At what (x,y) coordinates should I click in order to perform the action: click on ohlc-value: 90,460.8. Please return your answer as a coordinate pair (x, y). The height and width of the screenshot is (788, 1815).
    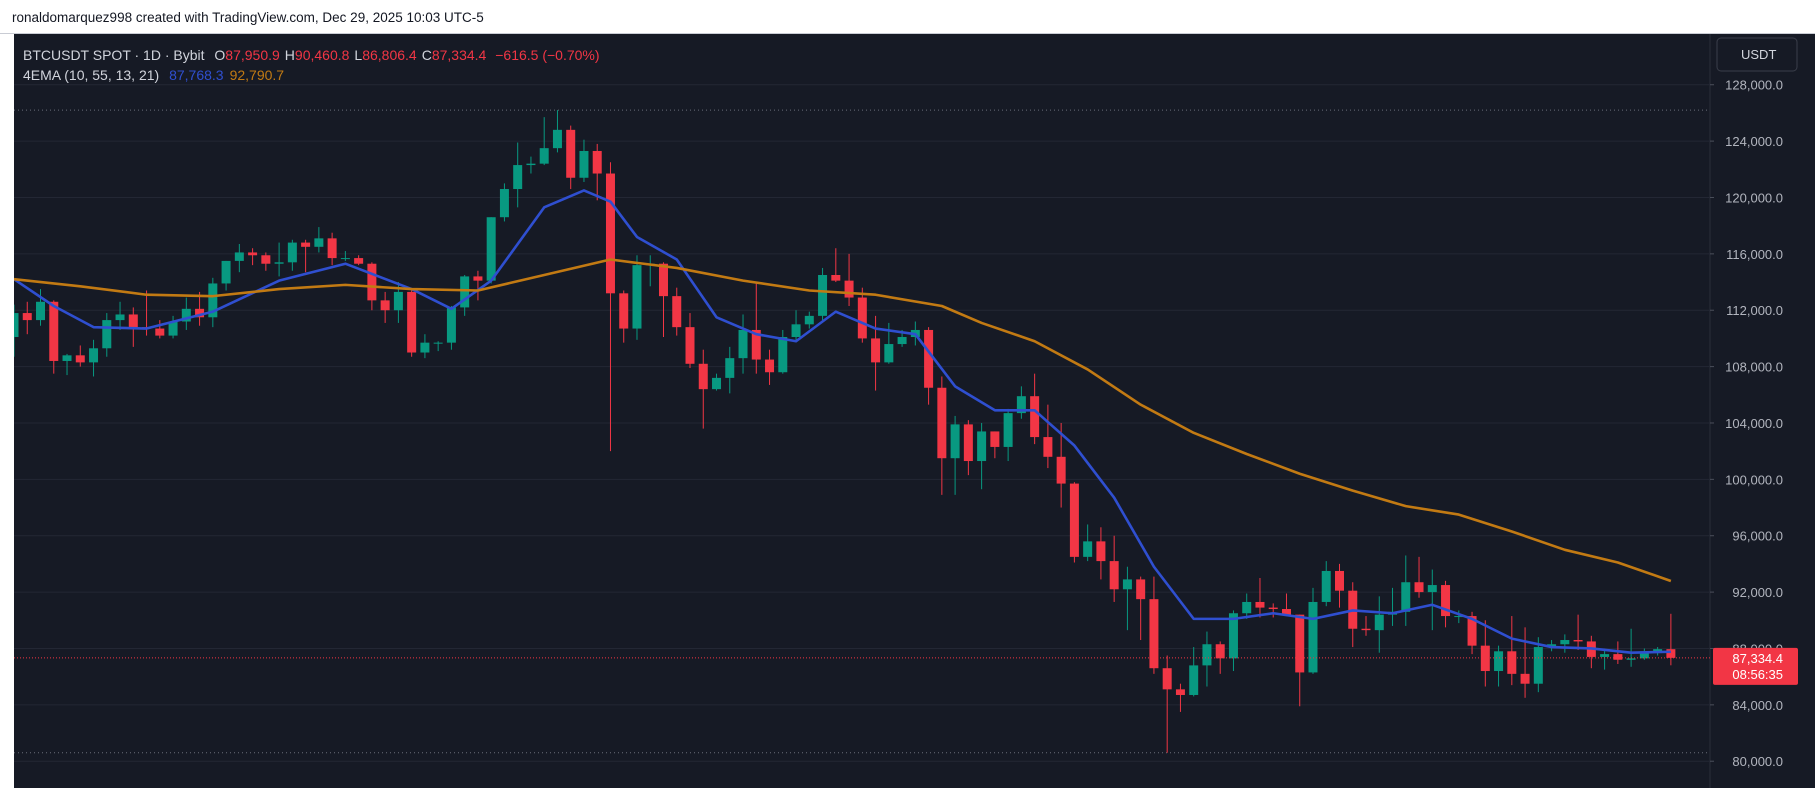
    Looking at the image, I should click on (322, 55).